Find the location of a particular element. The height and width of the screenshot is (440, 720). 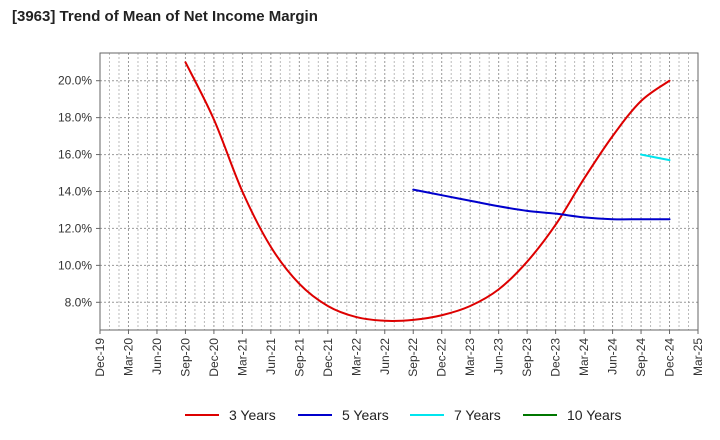

x-tick-label: Dec-21 is located at coordinates (328, 357).